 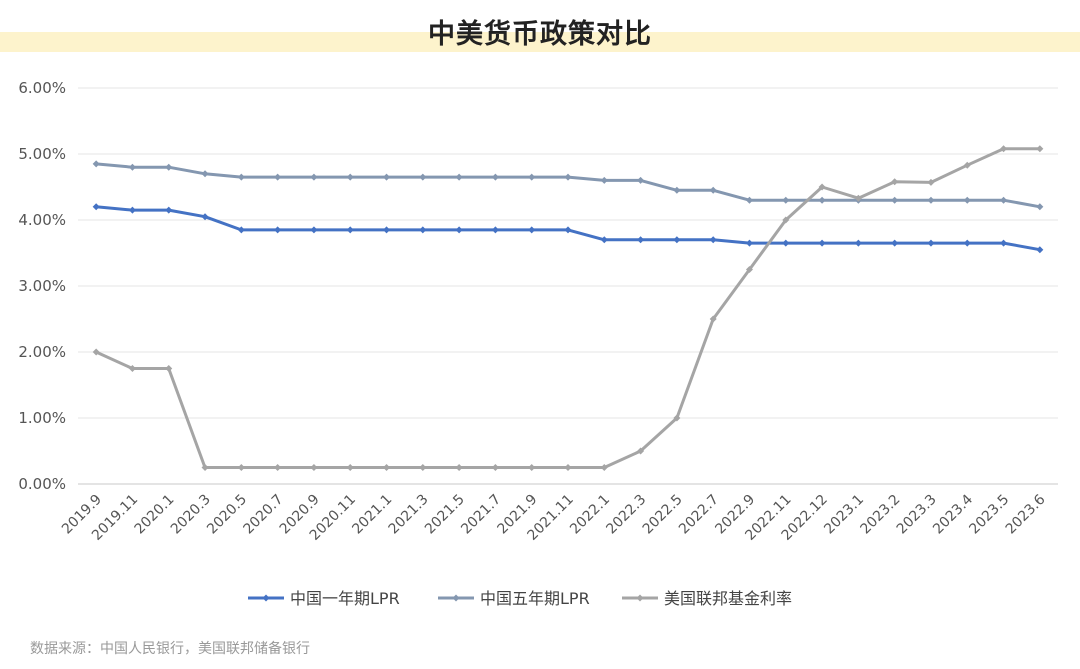 I want to click on y-tick-label: 1.00%, so click(x=42, y=418).